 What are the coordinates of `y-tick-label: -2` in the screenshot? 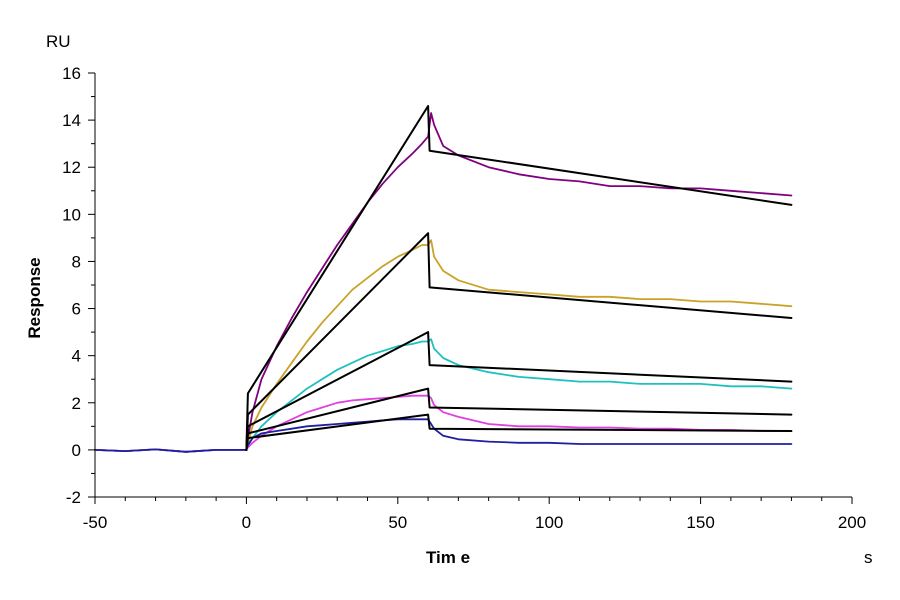 It's located at (73, 497).